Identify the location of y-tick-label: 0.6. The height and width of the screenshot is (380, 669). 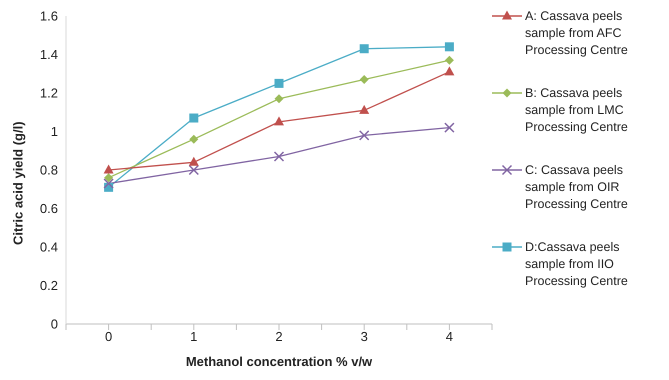
(49, 208).